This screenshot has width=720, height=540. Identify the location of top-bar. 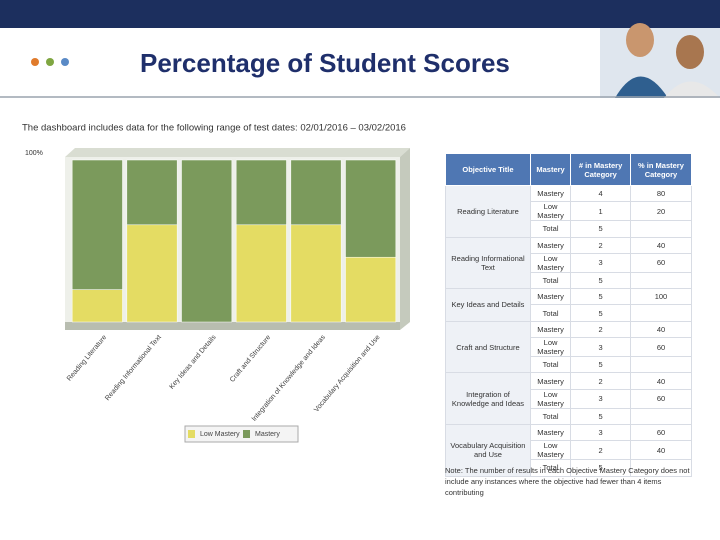
(360, 14).